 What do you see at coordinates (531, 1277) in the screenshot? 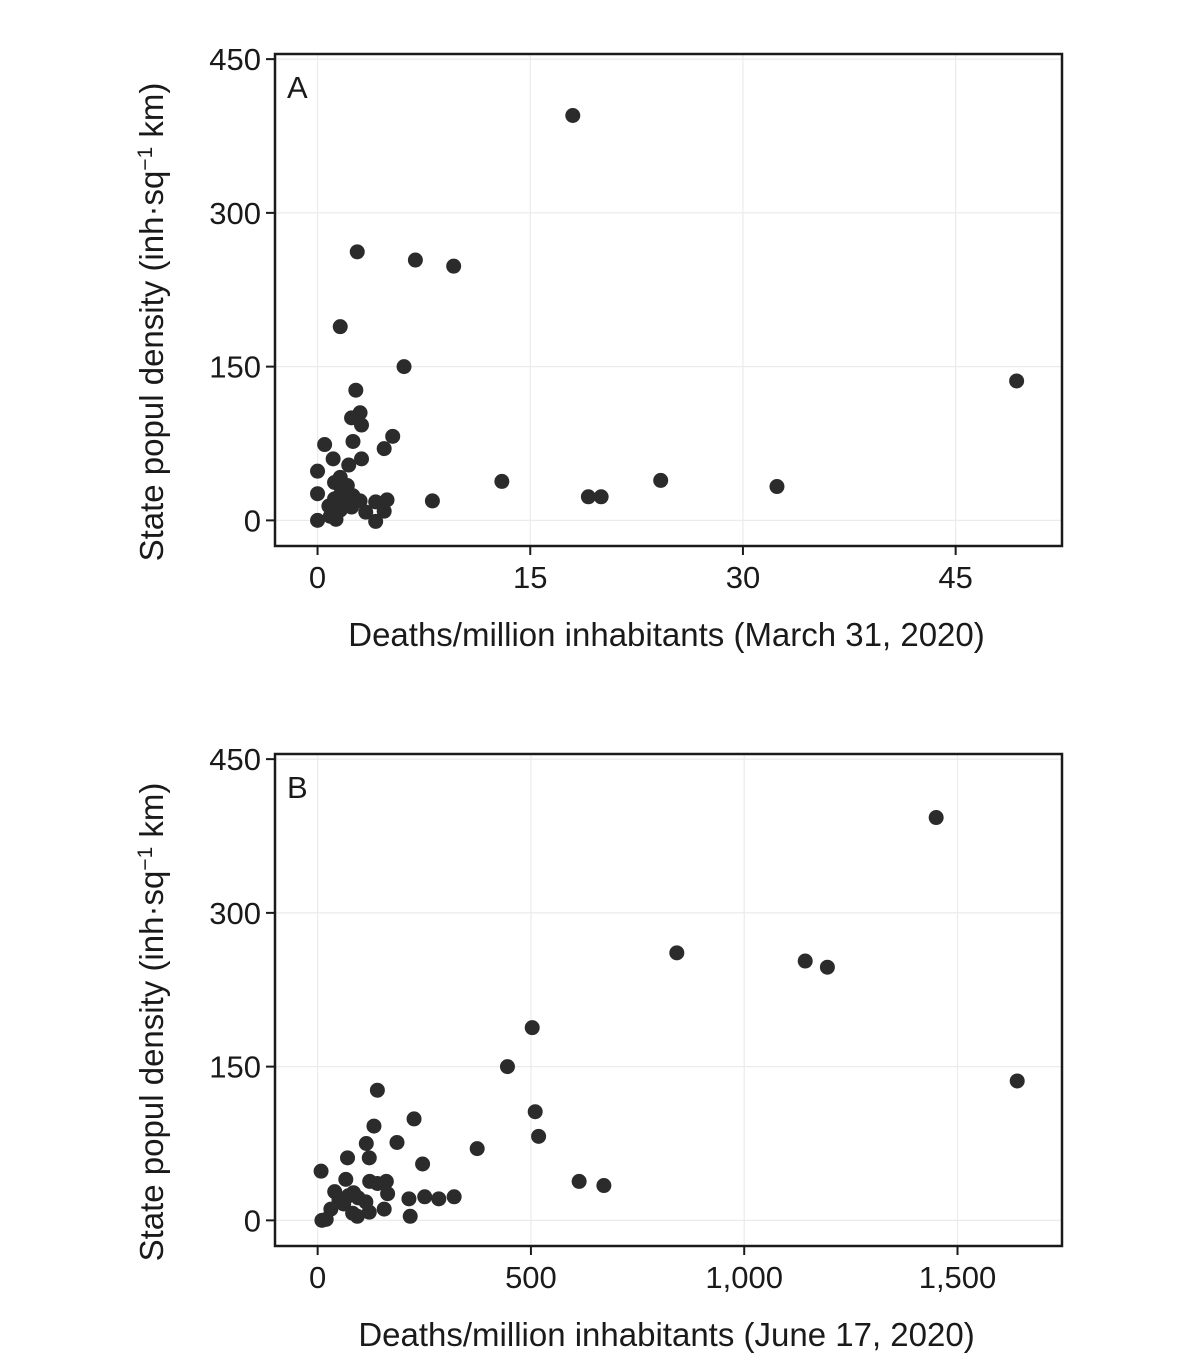
I see `x-tick-label: 500` at bounding box center [531, 1277].